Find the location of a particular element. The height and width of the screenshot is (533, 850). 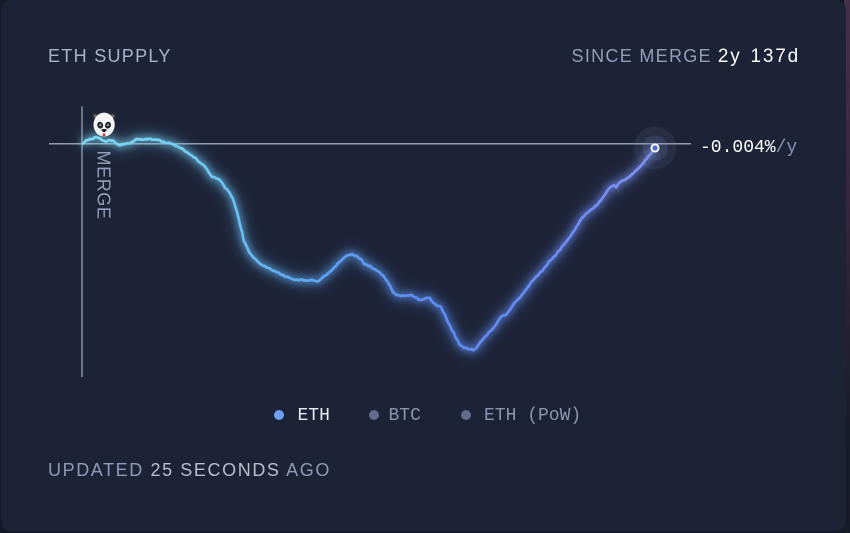

svg-text: MERGE is located at coordinates (104, 185).